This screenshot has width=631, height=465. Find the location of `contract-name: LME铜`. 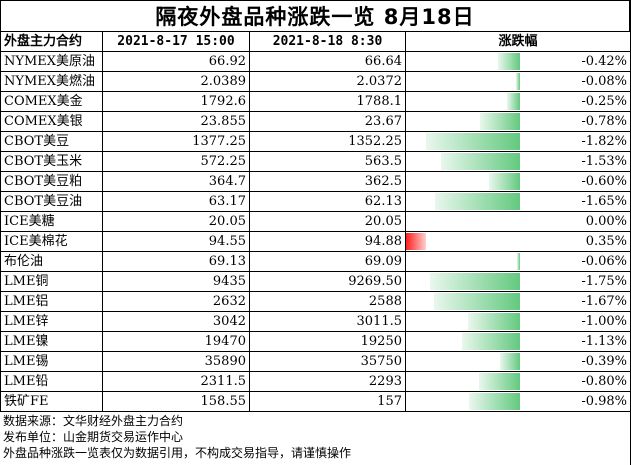

contract-name: LME铜 is located at coordinates (51, 281).